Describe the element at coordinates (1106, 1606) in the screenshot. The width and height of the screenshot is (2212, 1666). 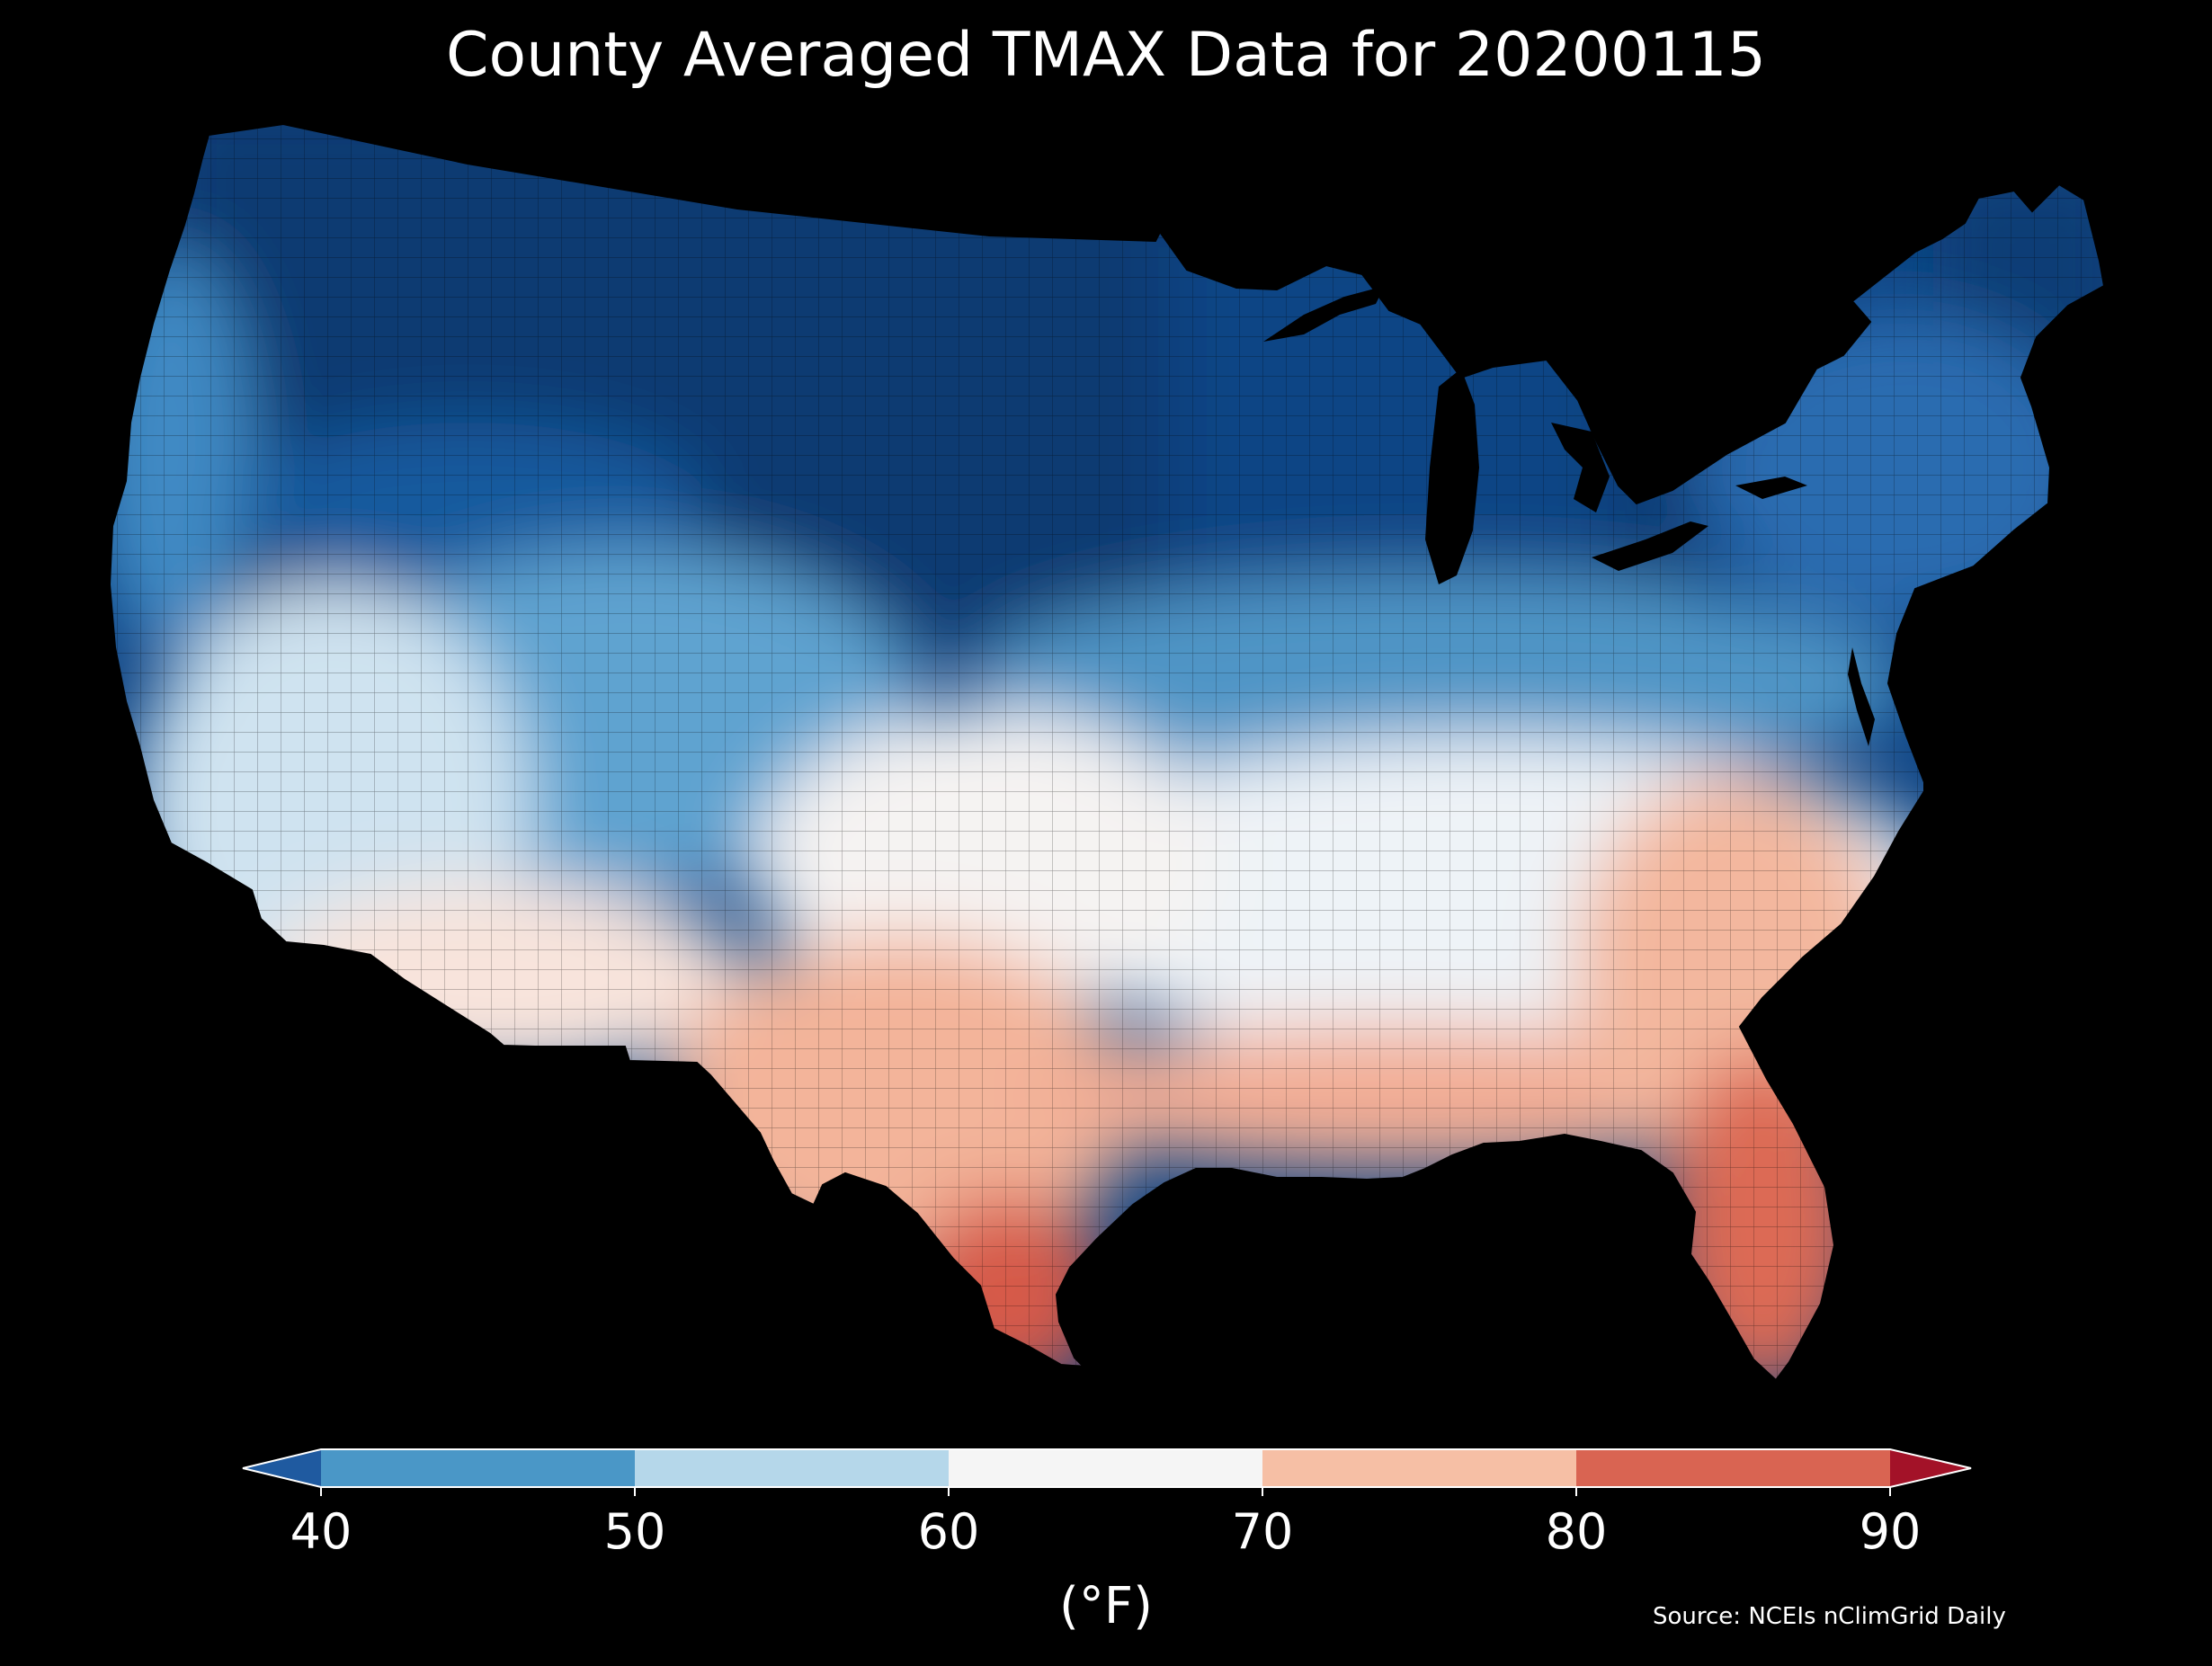
I see `colorbar-unit-label: (°F)` at that location.